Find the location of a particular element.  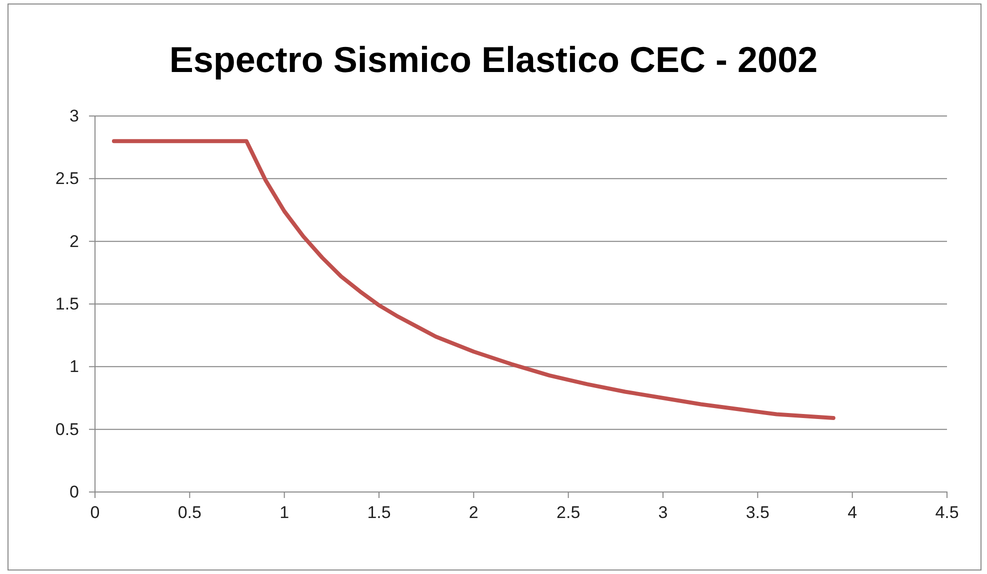

y-tick-label: 1 is located at coordinates (74, 366).